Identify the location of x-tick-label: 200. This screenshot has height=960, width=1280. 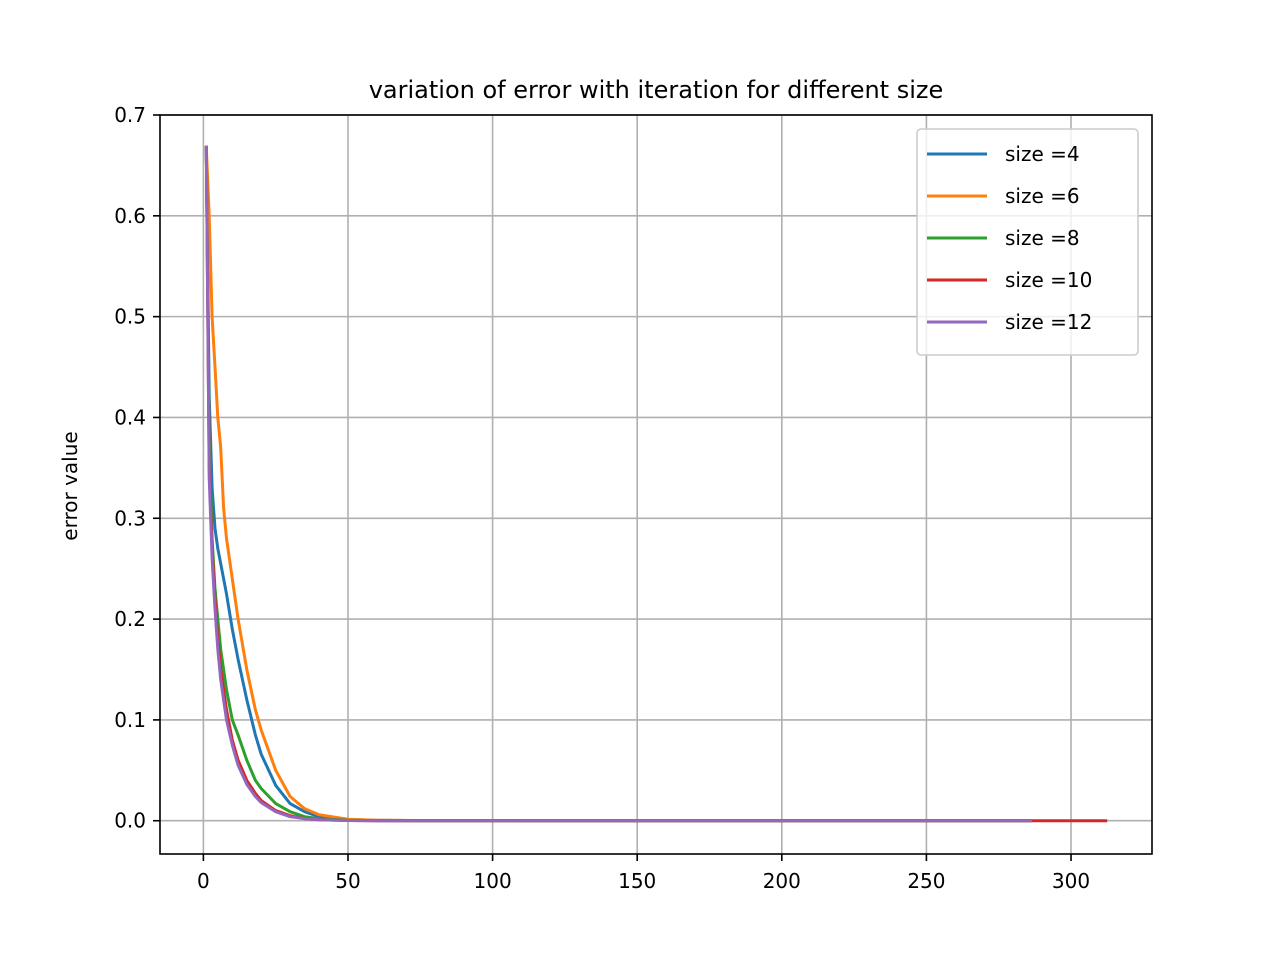
(782, 881).